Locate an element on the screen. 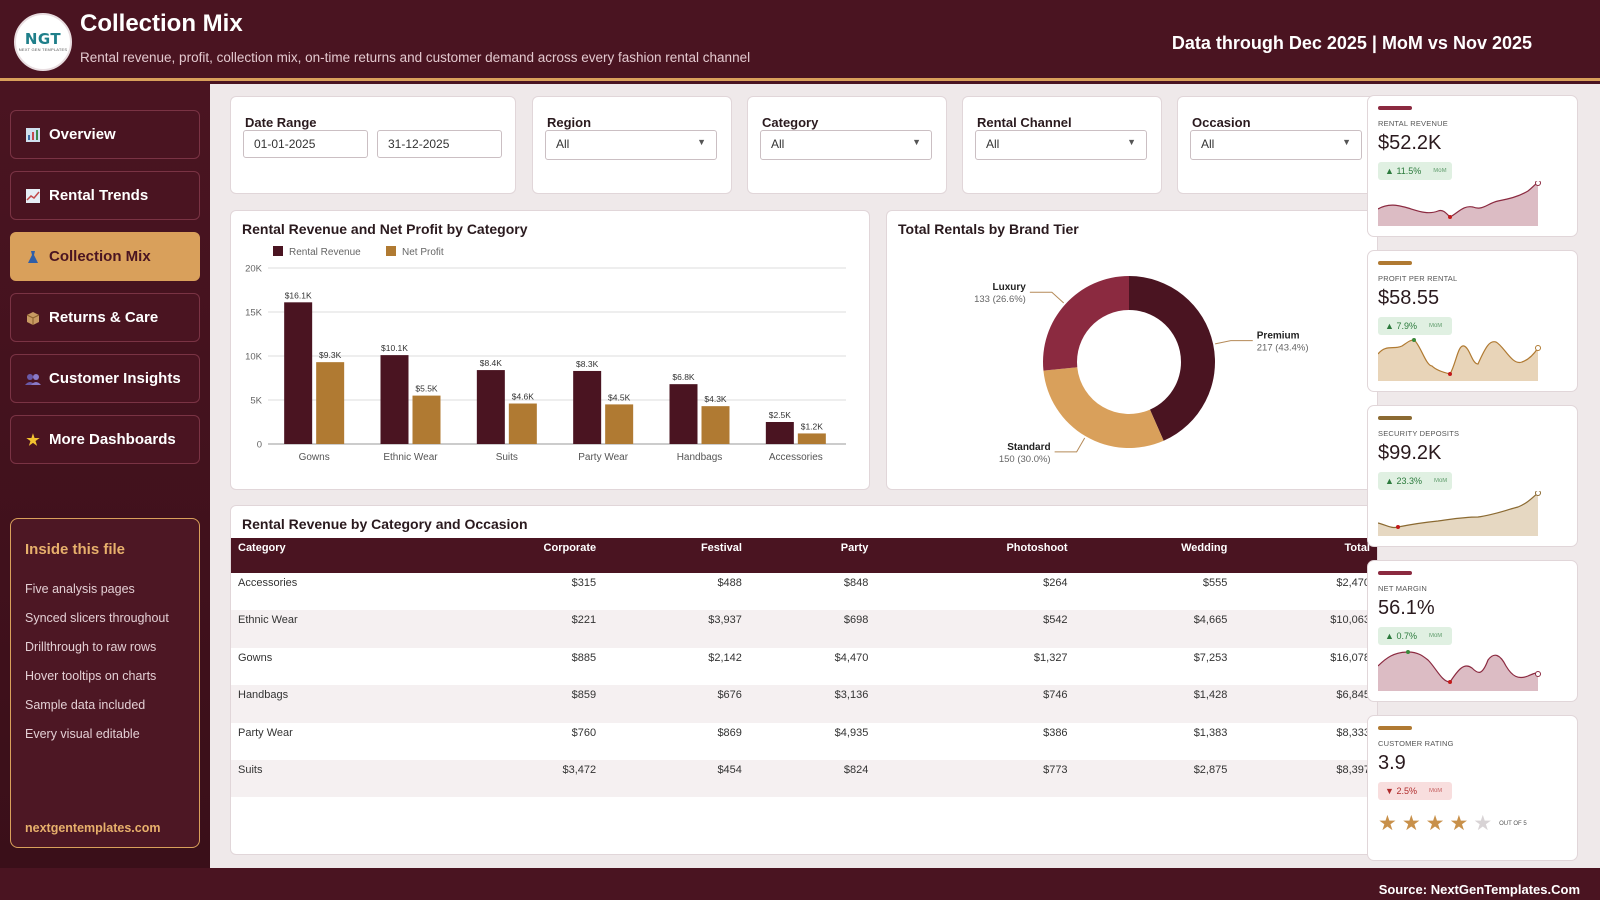 Image resolution: width=1600 pixels, height=900 pixels. slice-value-label: 133 (26.6%) is located at coordinates (1000, 299).